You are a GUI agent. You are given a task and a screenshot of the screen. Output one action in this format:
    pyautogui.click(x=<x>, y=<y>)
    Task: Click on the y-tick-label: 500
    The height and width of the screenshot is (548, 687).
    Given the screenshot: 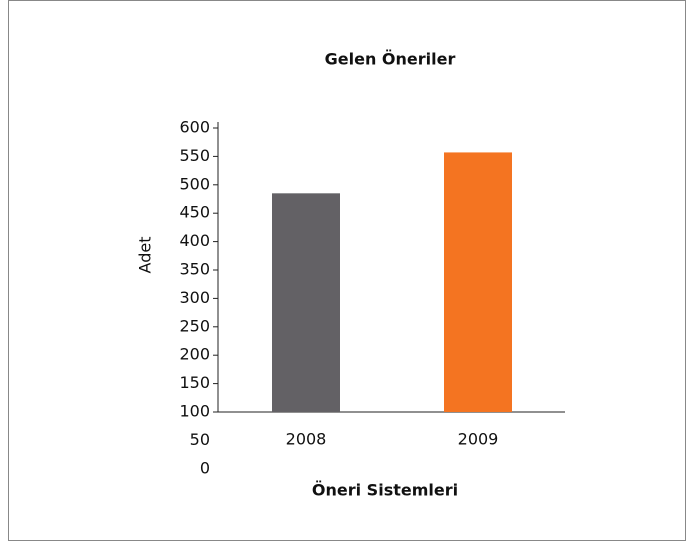 What is the action you would take?
    pyautogui.click(x=194, y=183)
    